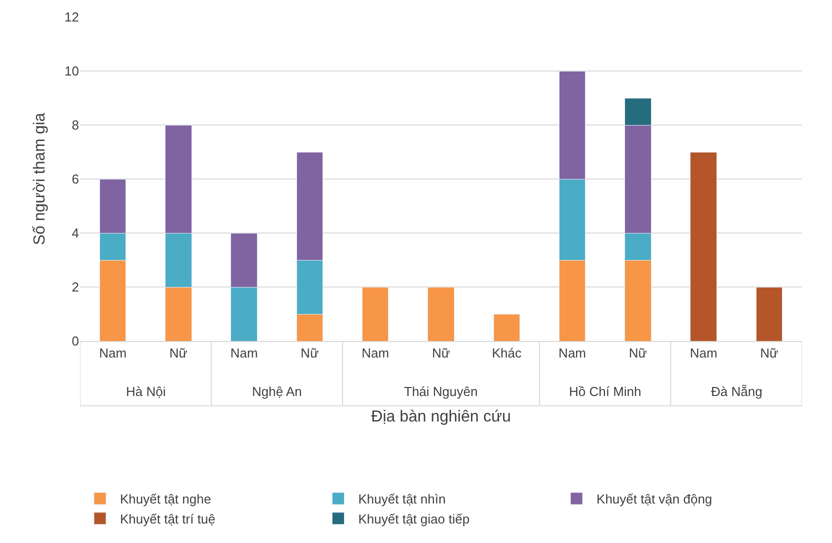 This screenshot has width=832, height=543. I want to click on y-tick-label: 2, so click(75, 287).